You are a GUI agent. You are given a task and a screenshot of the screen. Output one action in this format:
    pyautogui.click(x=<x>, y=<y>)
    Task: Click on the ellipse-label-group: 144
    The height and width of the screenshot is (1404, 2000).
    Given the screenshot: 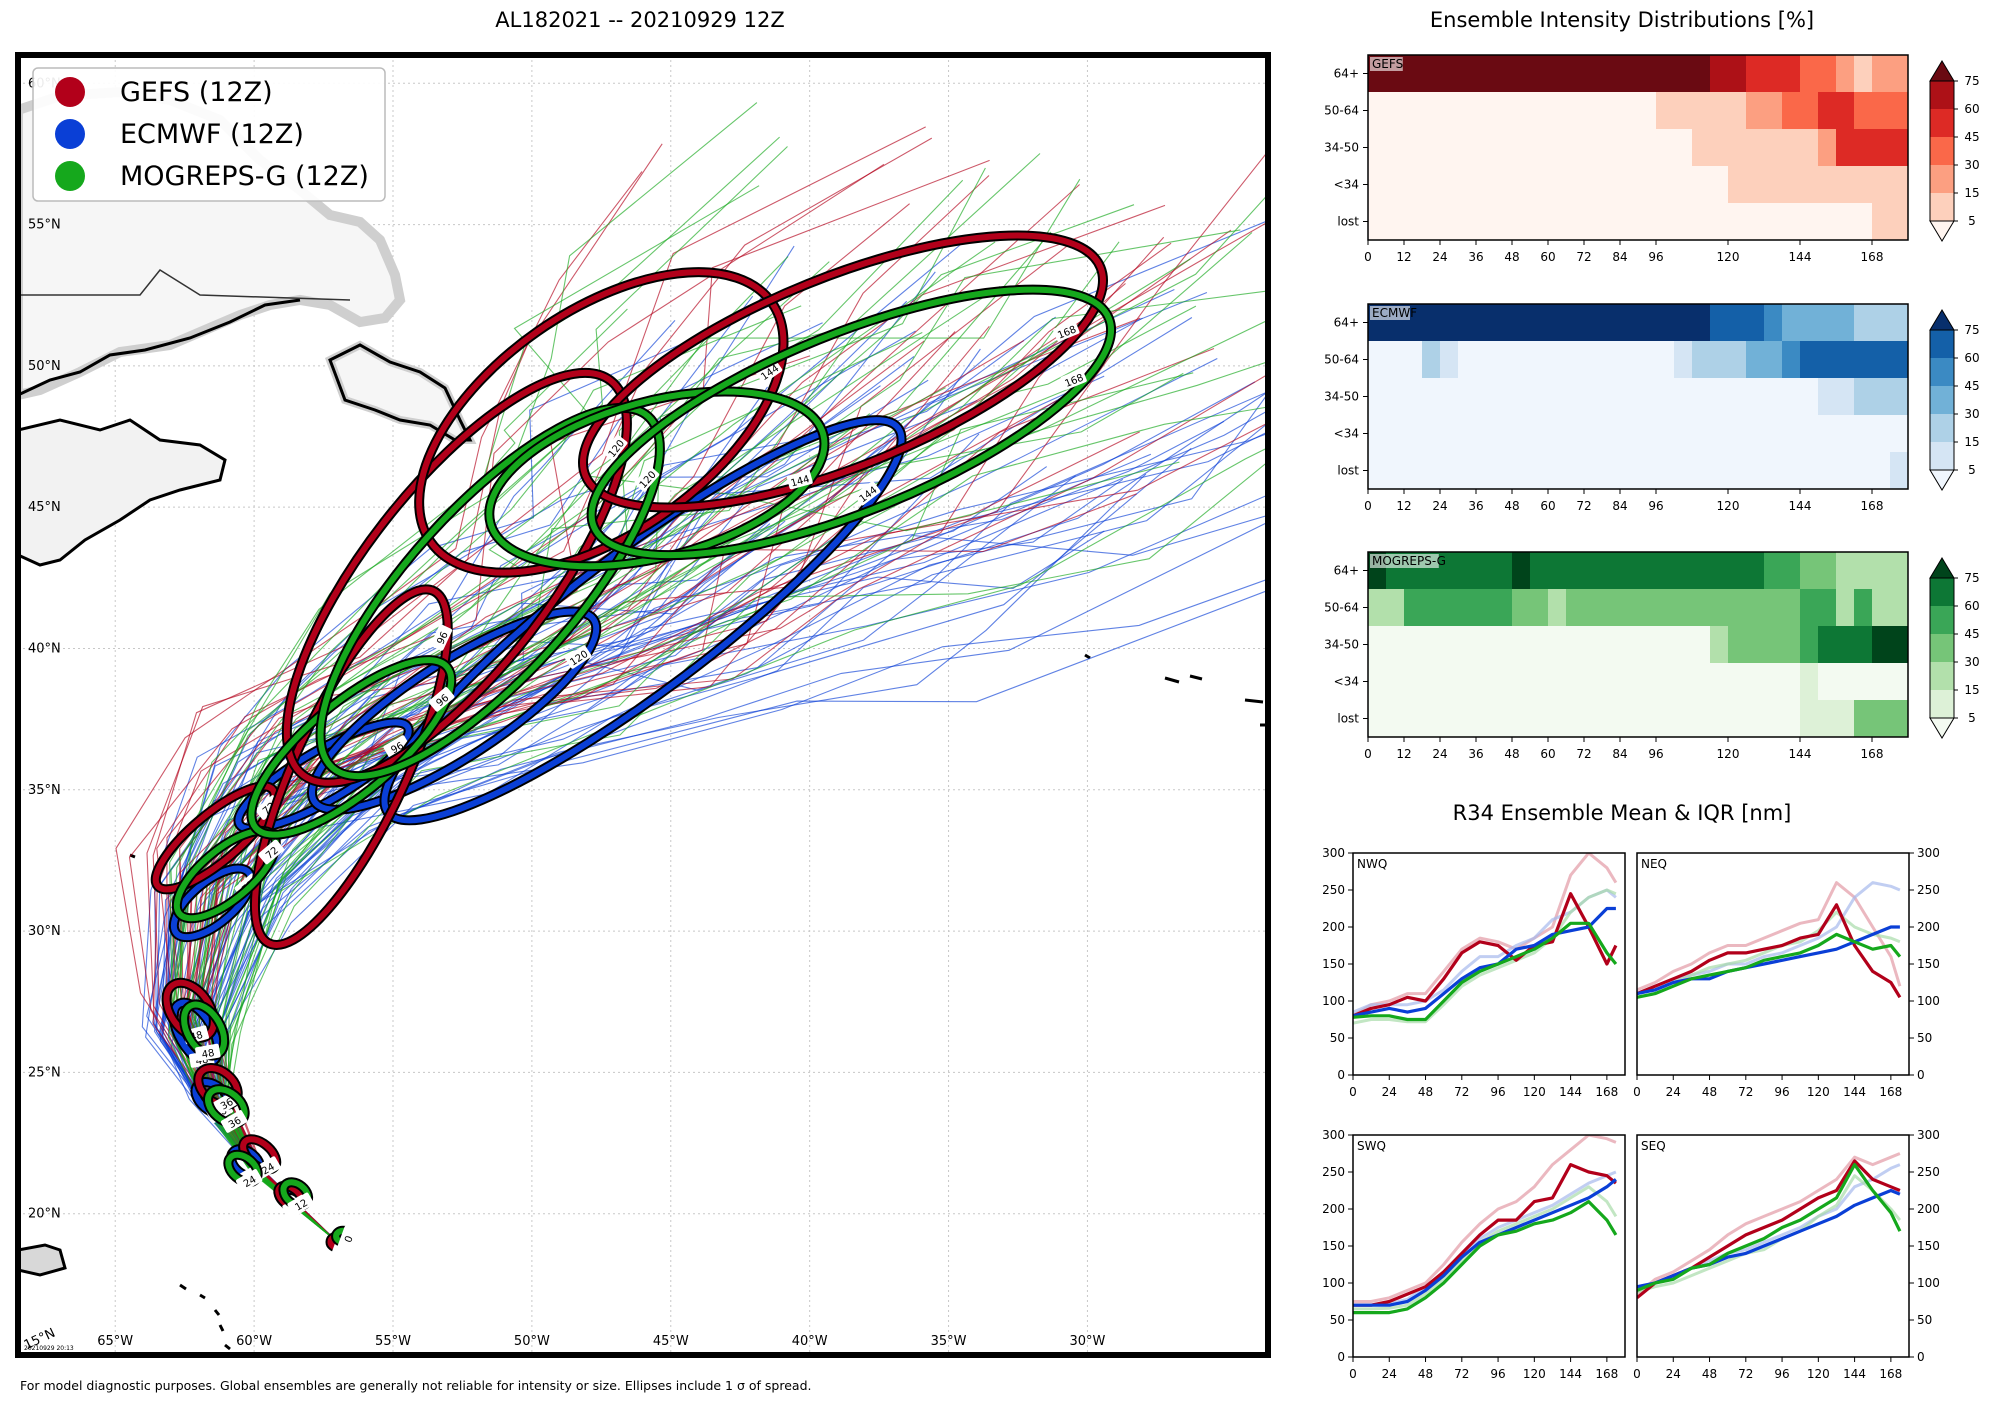 What is the action you would take?
    pyautogui.click(x=799, y=480)
    